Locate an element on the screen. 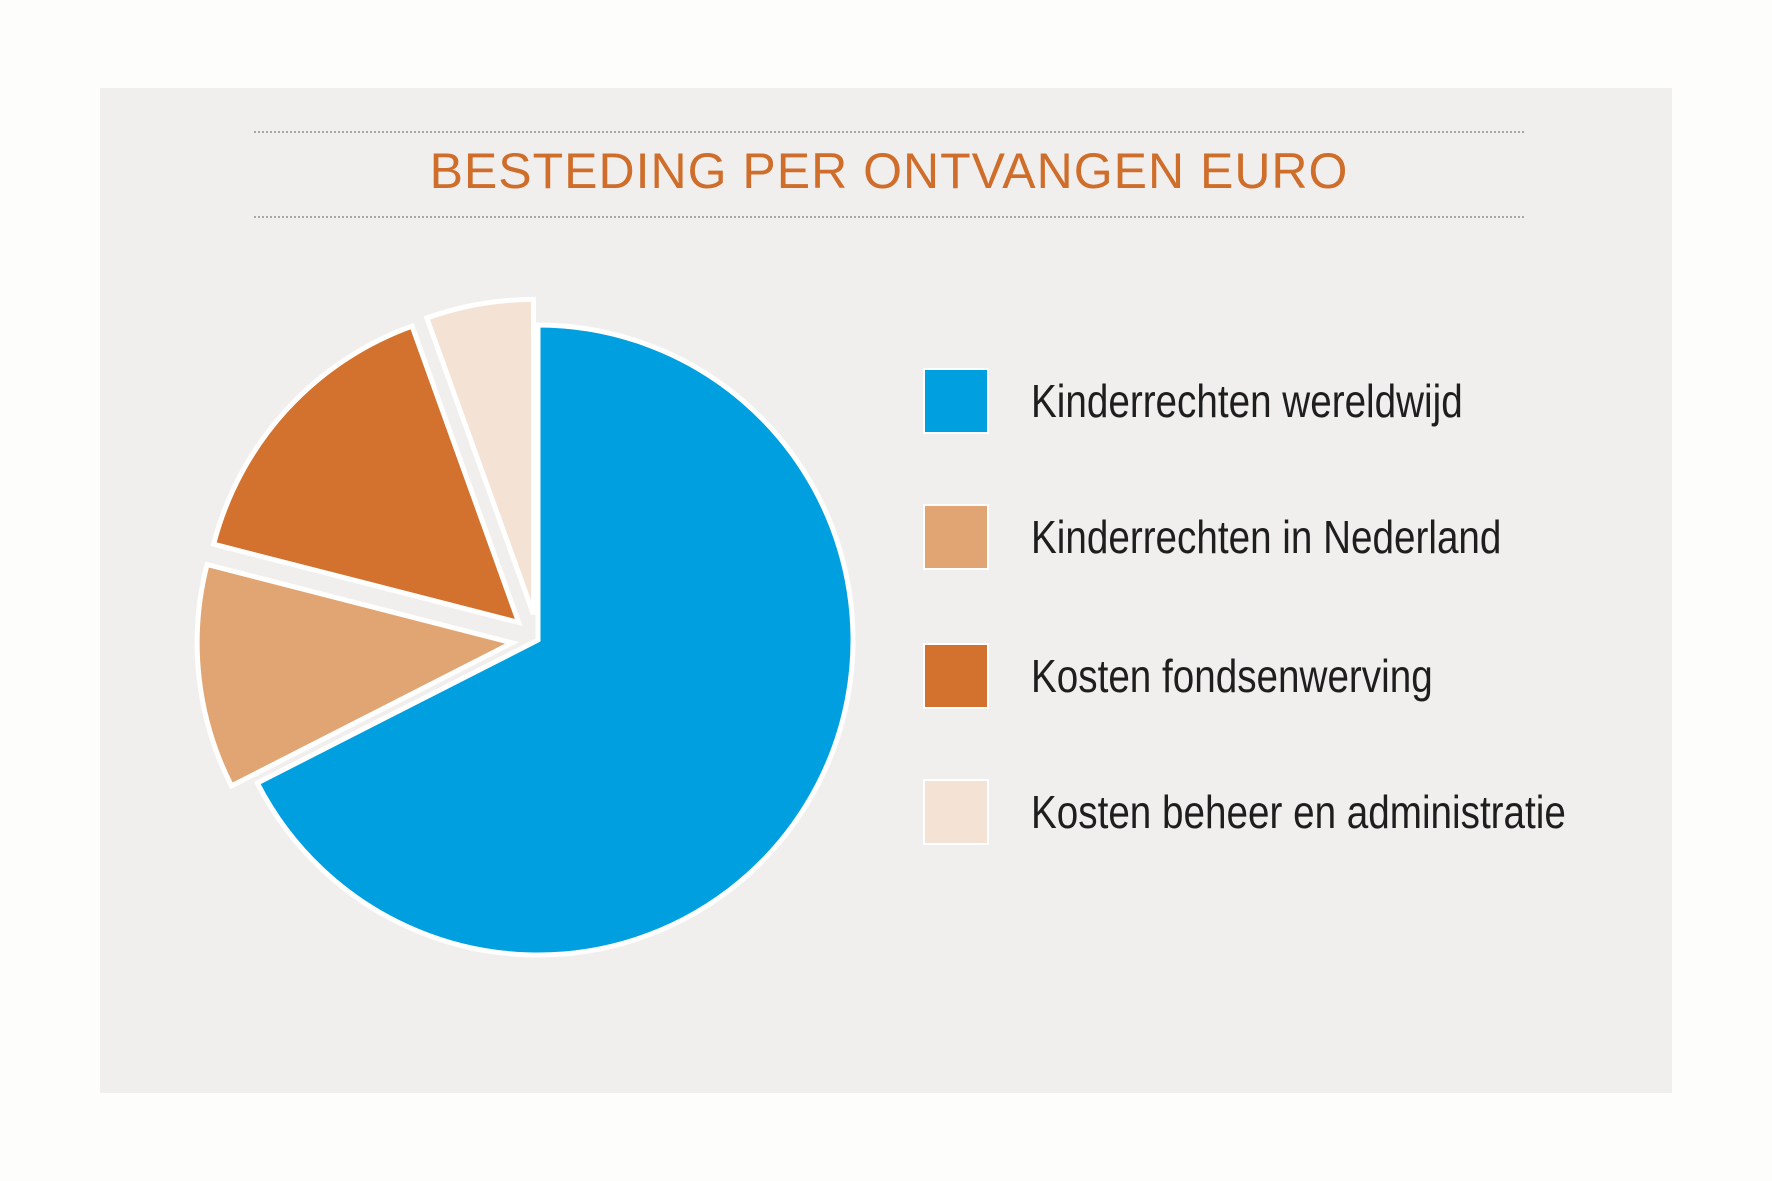 This screenshot has width=1772, height=1181. legend-label: Kinderrechten in Nederland is located at coordinates (1266, 537).